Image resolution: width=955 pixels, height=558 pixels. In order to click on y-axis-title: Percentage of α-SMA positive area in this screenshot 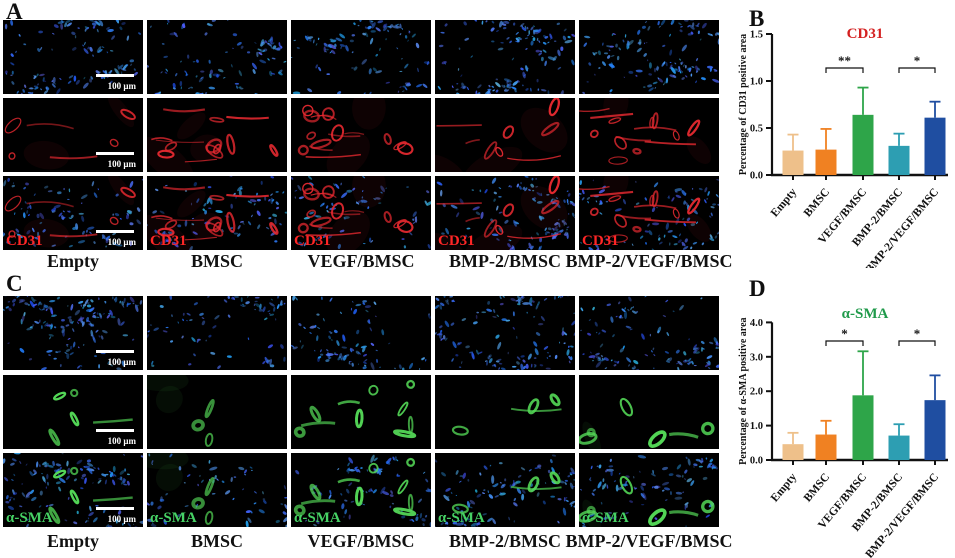, I will do `click(743, 390)`.